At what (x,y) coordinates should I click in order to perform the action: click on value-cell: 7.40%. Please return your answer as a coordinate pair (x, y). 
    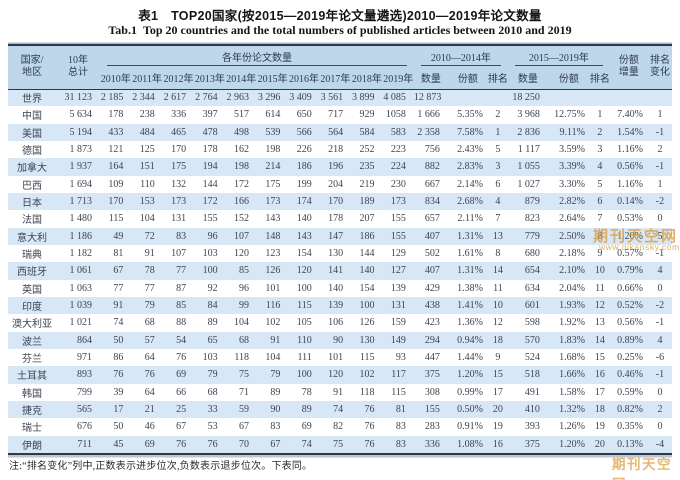
    Looking at the image, I should click on (630, 115).